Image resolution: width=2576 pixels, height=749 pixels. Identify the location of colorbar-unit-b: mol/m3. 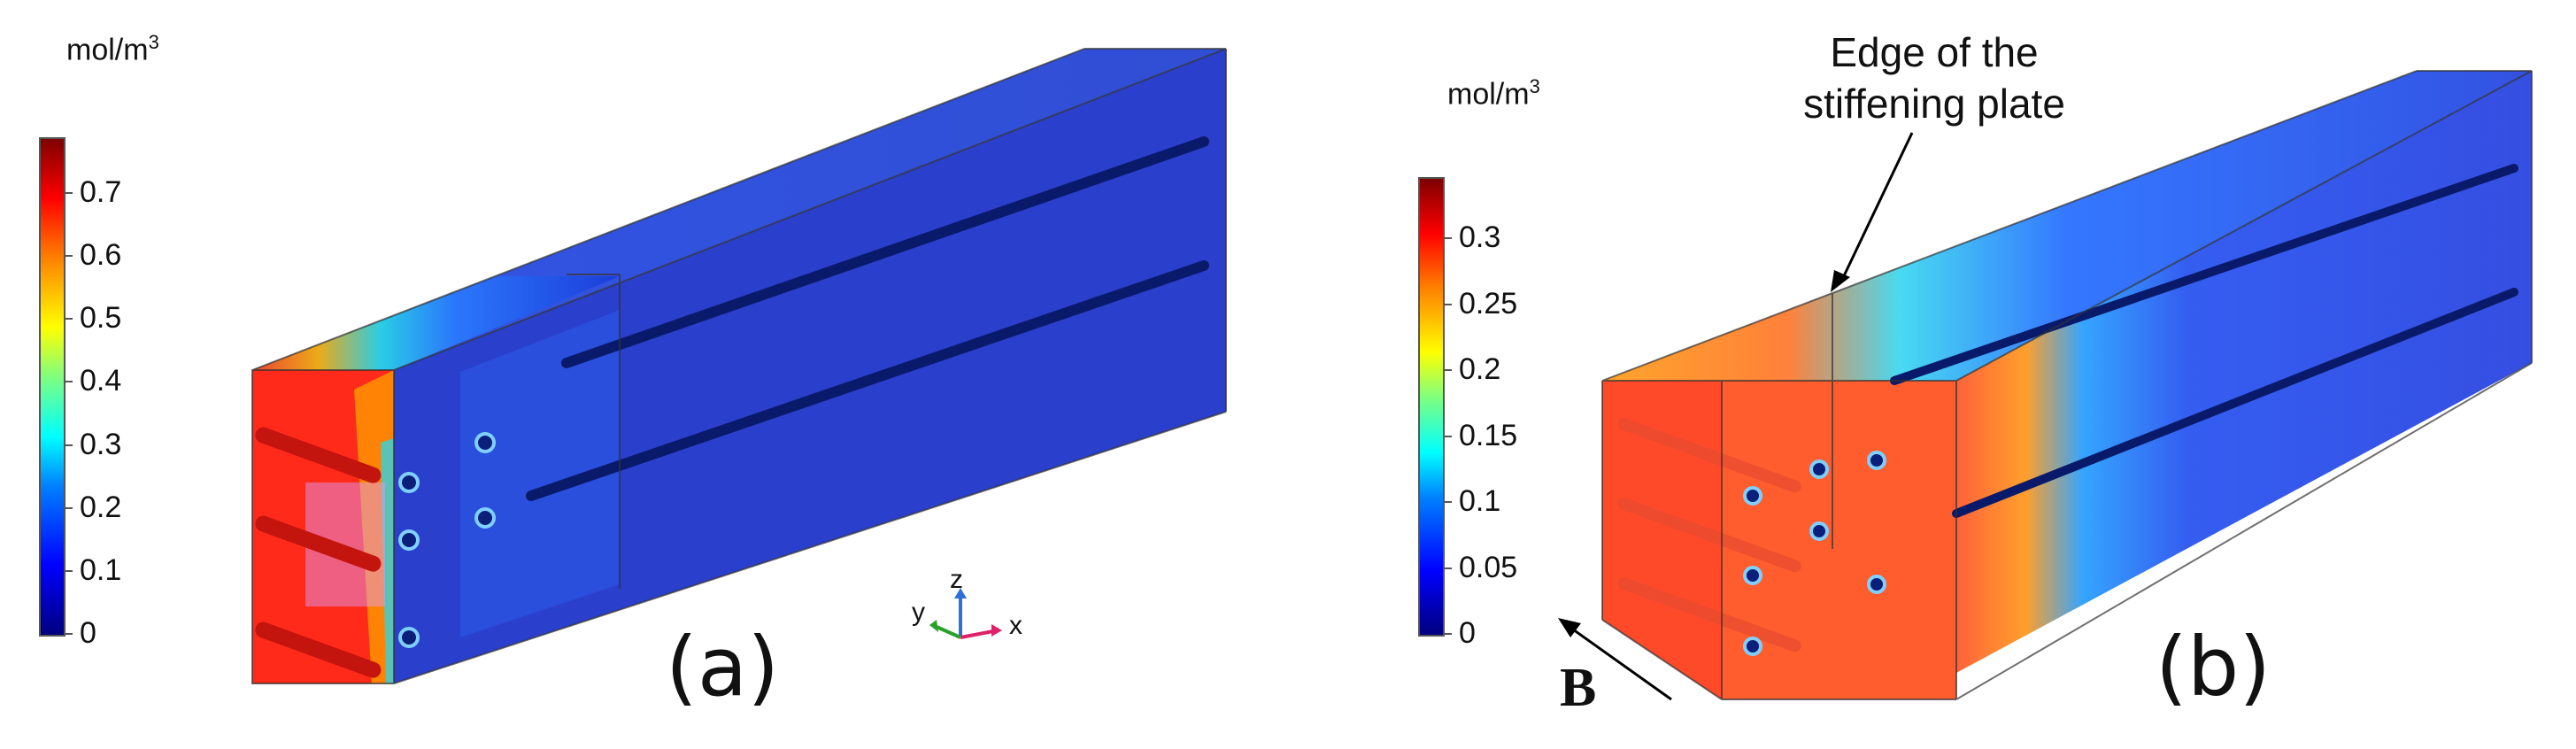
(1493, 93).